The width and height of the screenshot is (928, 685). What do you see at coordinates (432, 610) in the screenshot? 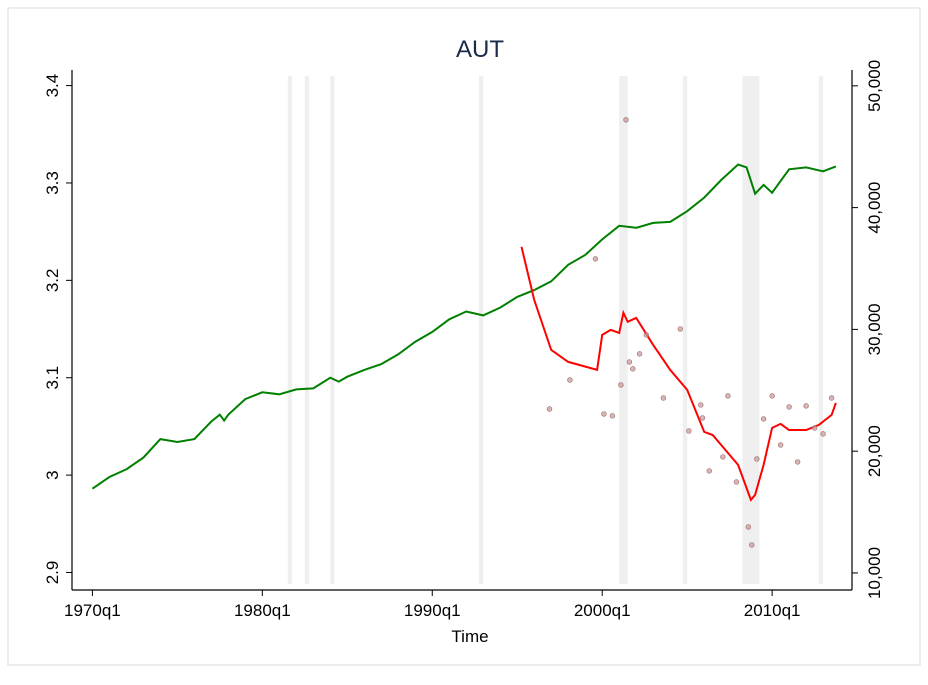
I see `x-tick-label: 1990q1` at bounding box center [432, 610].